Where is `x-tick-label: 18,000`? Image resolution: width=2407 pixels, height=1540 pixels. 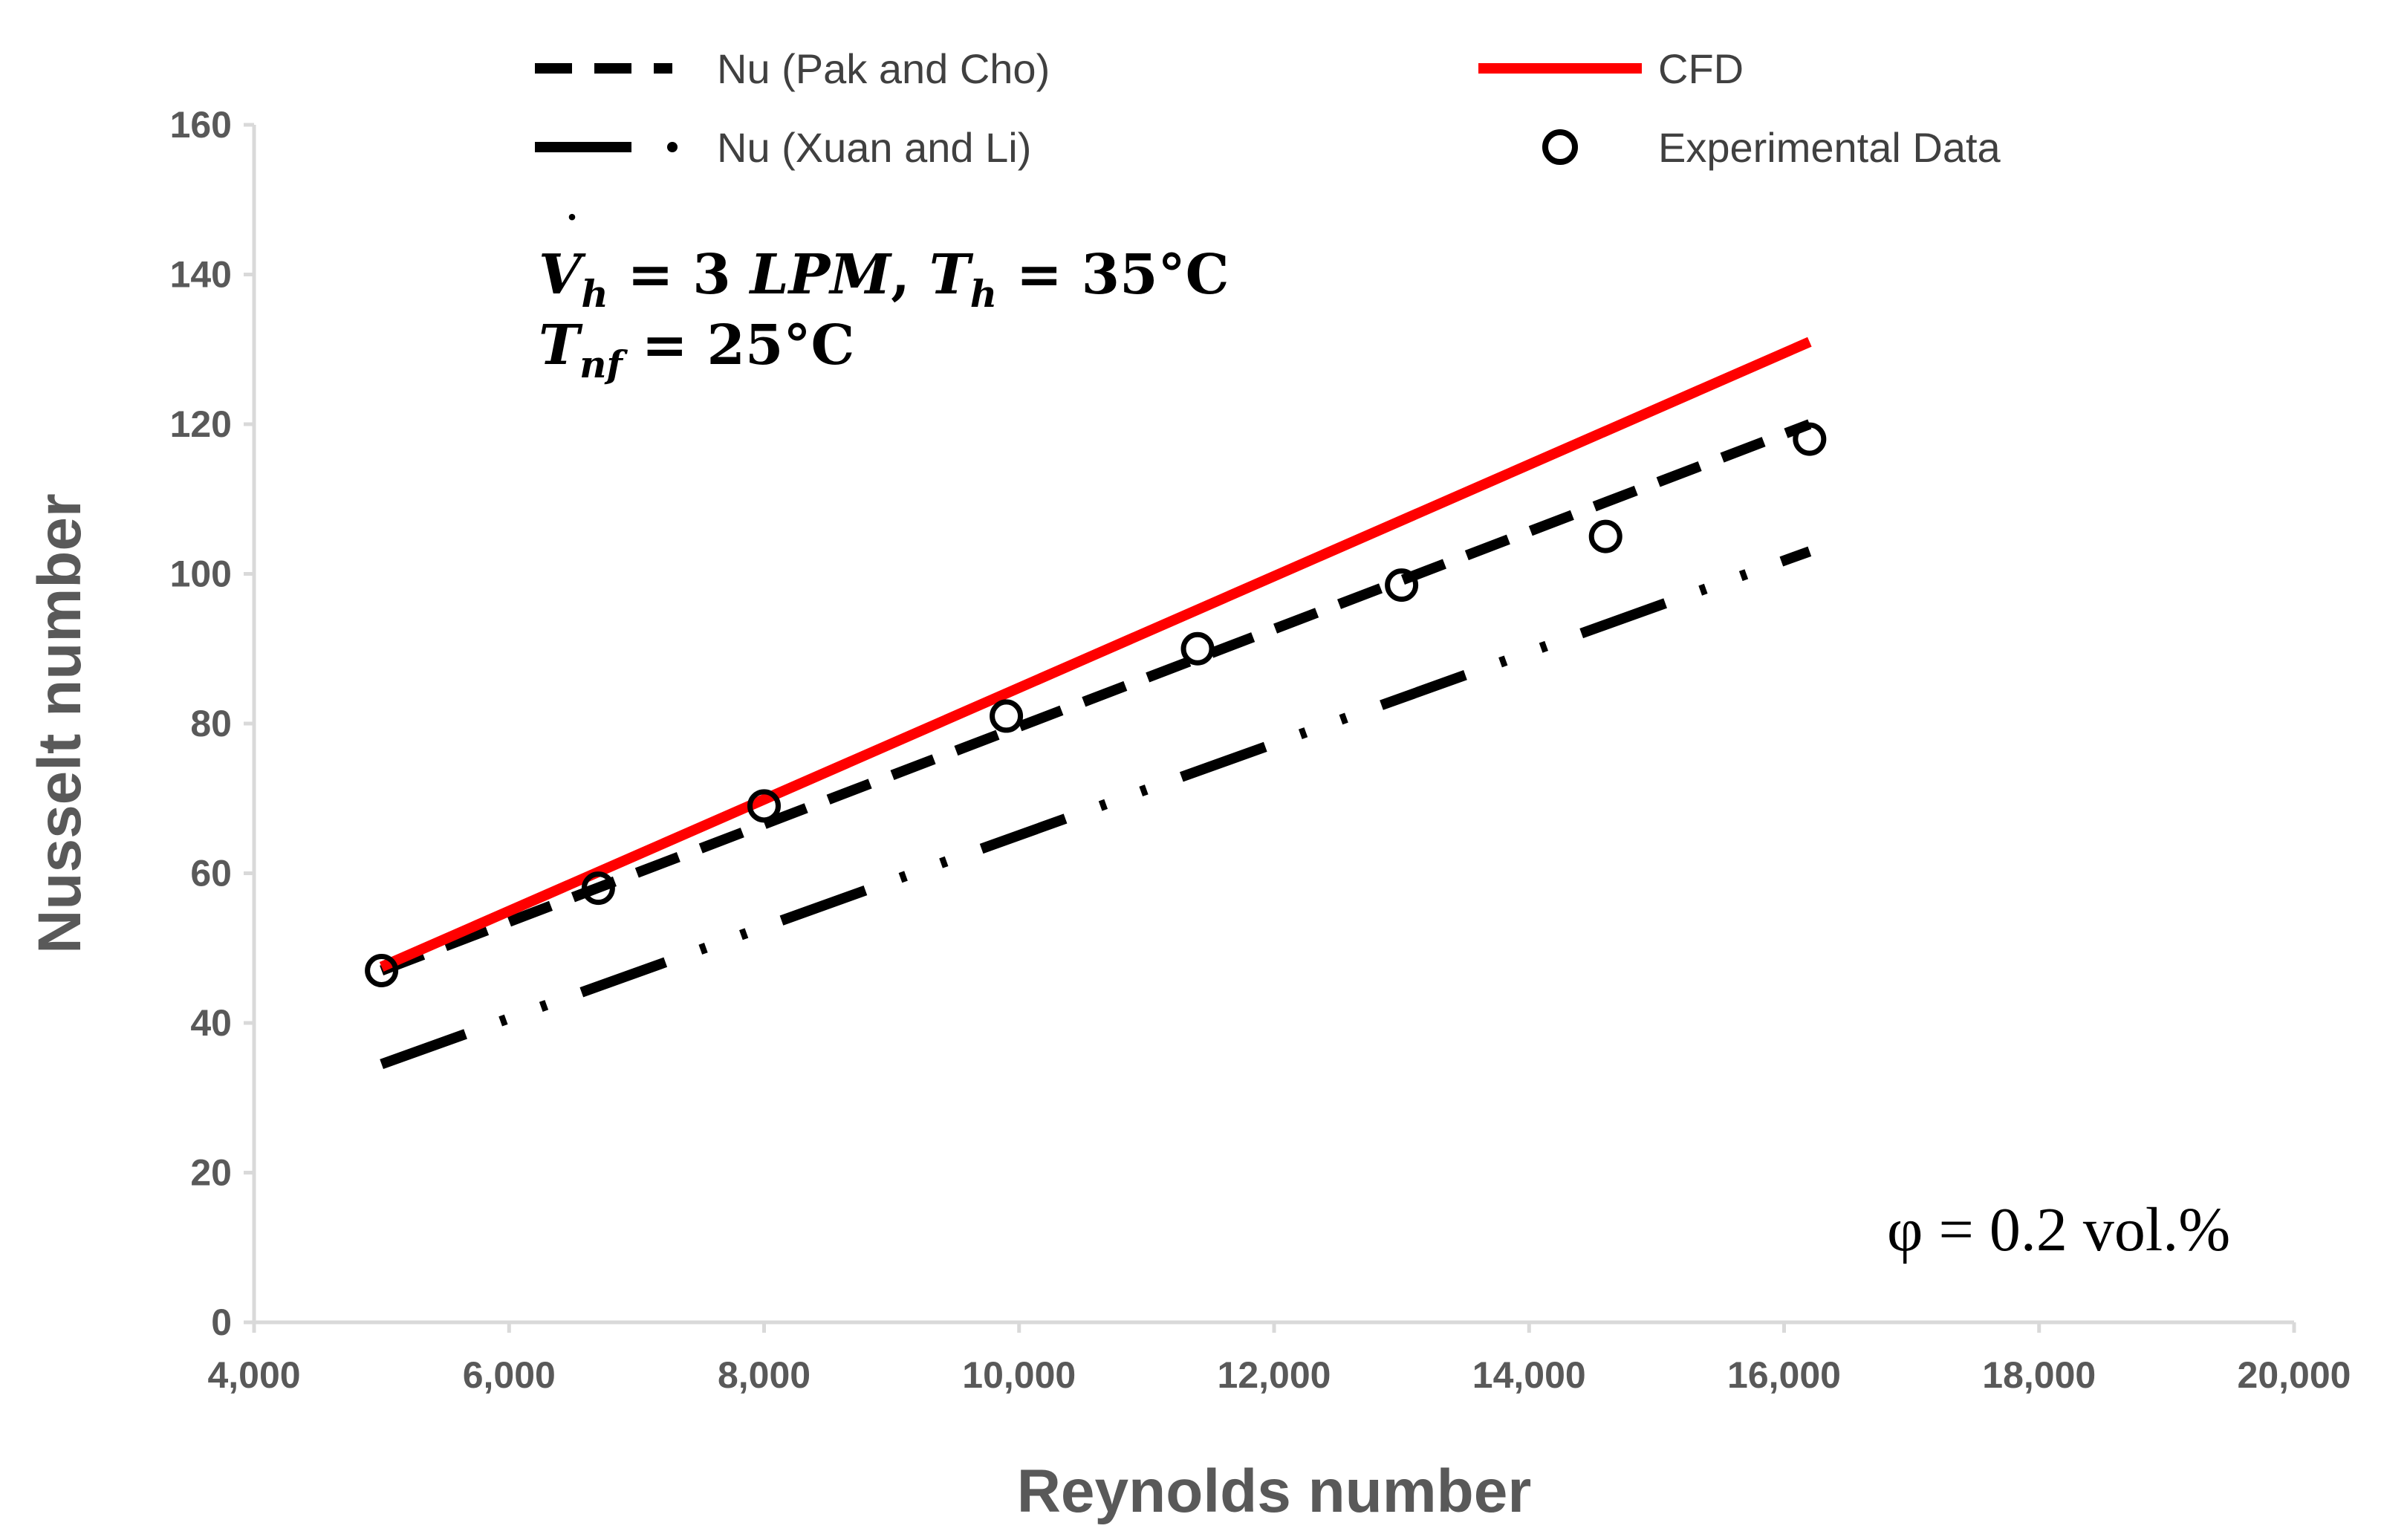
x-tick-label: 18,000 is located at coordinates (2039, 1375).